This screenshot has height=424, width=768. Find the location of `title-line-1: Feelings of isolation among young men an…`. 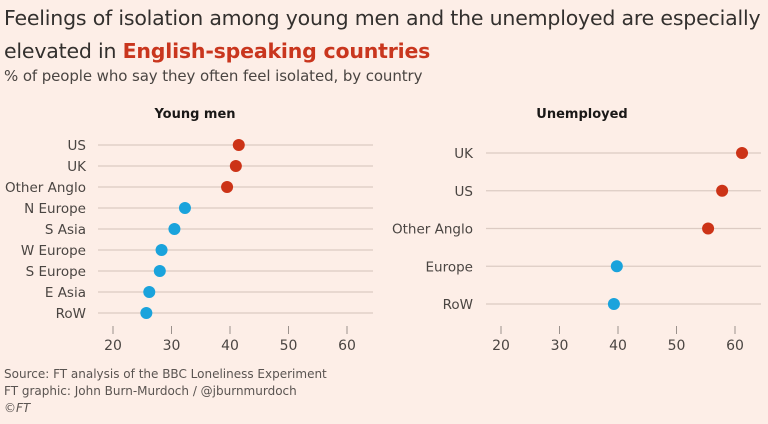

title-line-1: Feelings of isolation among young men an… is located at coordinates (382, 18).